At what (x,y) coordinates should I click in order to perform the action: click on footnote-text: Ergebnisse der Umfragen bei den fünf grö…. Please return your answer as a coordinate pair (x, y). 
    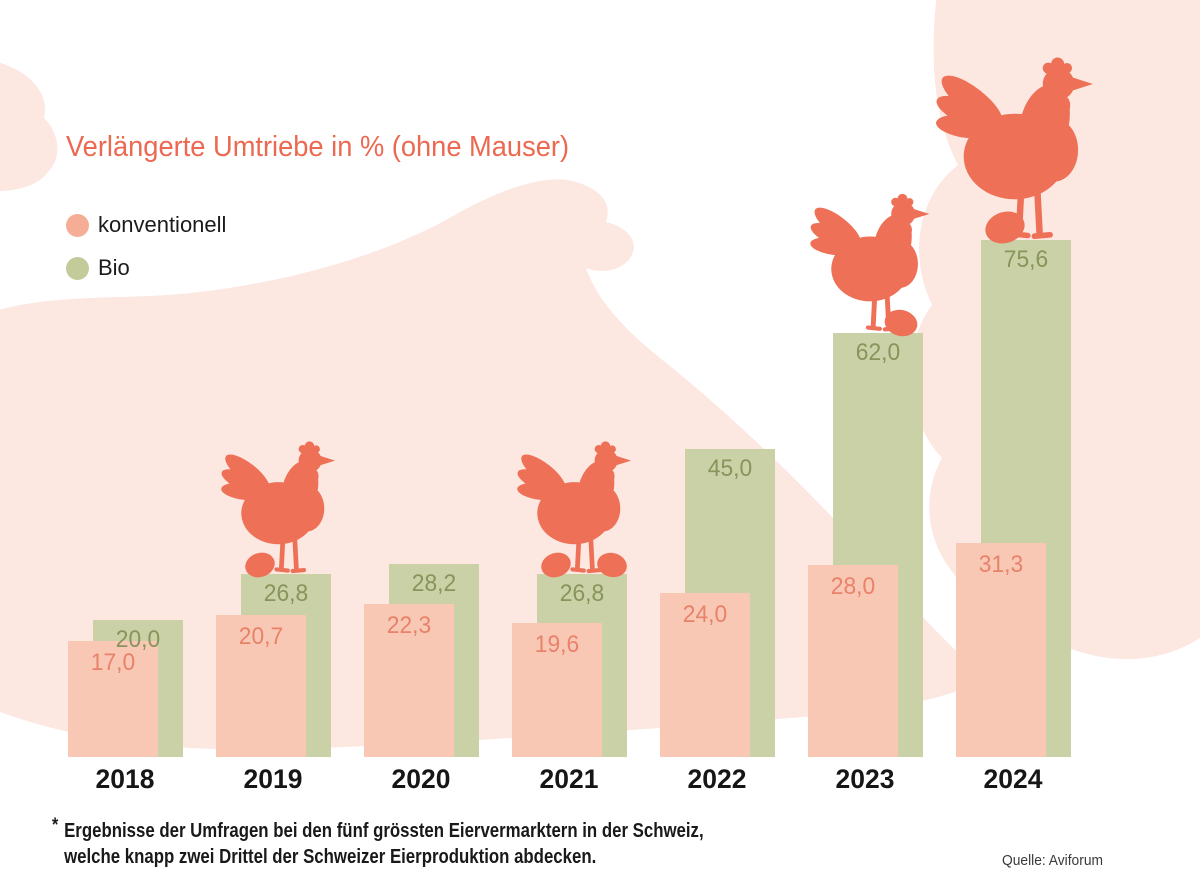
    Looking at the image, I should click on (384, 844).